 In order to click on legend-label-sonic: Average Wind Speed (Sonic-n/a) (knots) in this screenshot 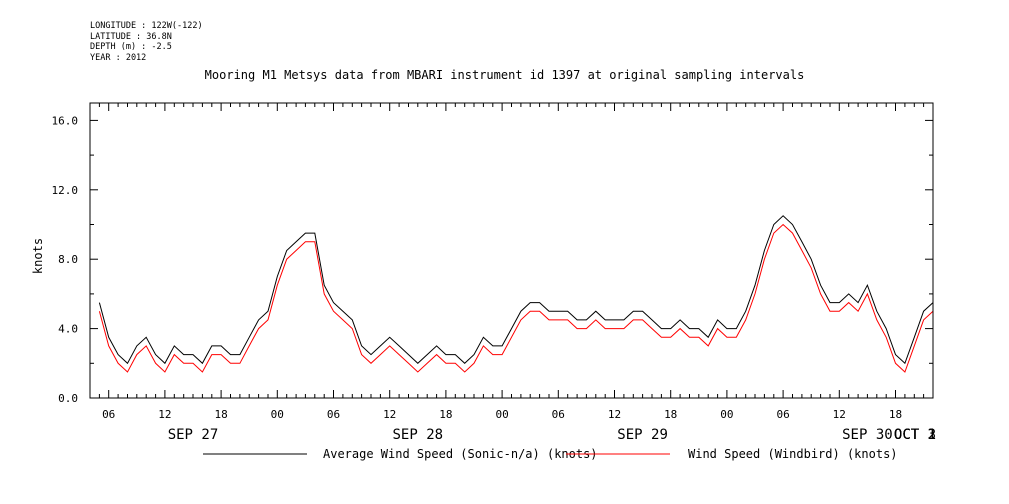, I will do `click(460, 454)`.